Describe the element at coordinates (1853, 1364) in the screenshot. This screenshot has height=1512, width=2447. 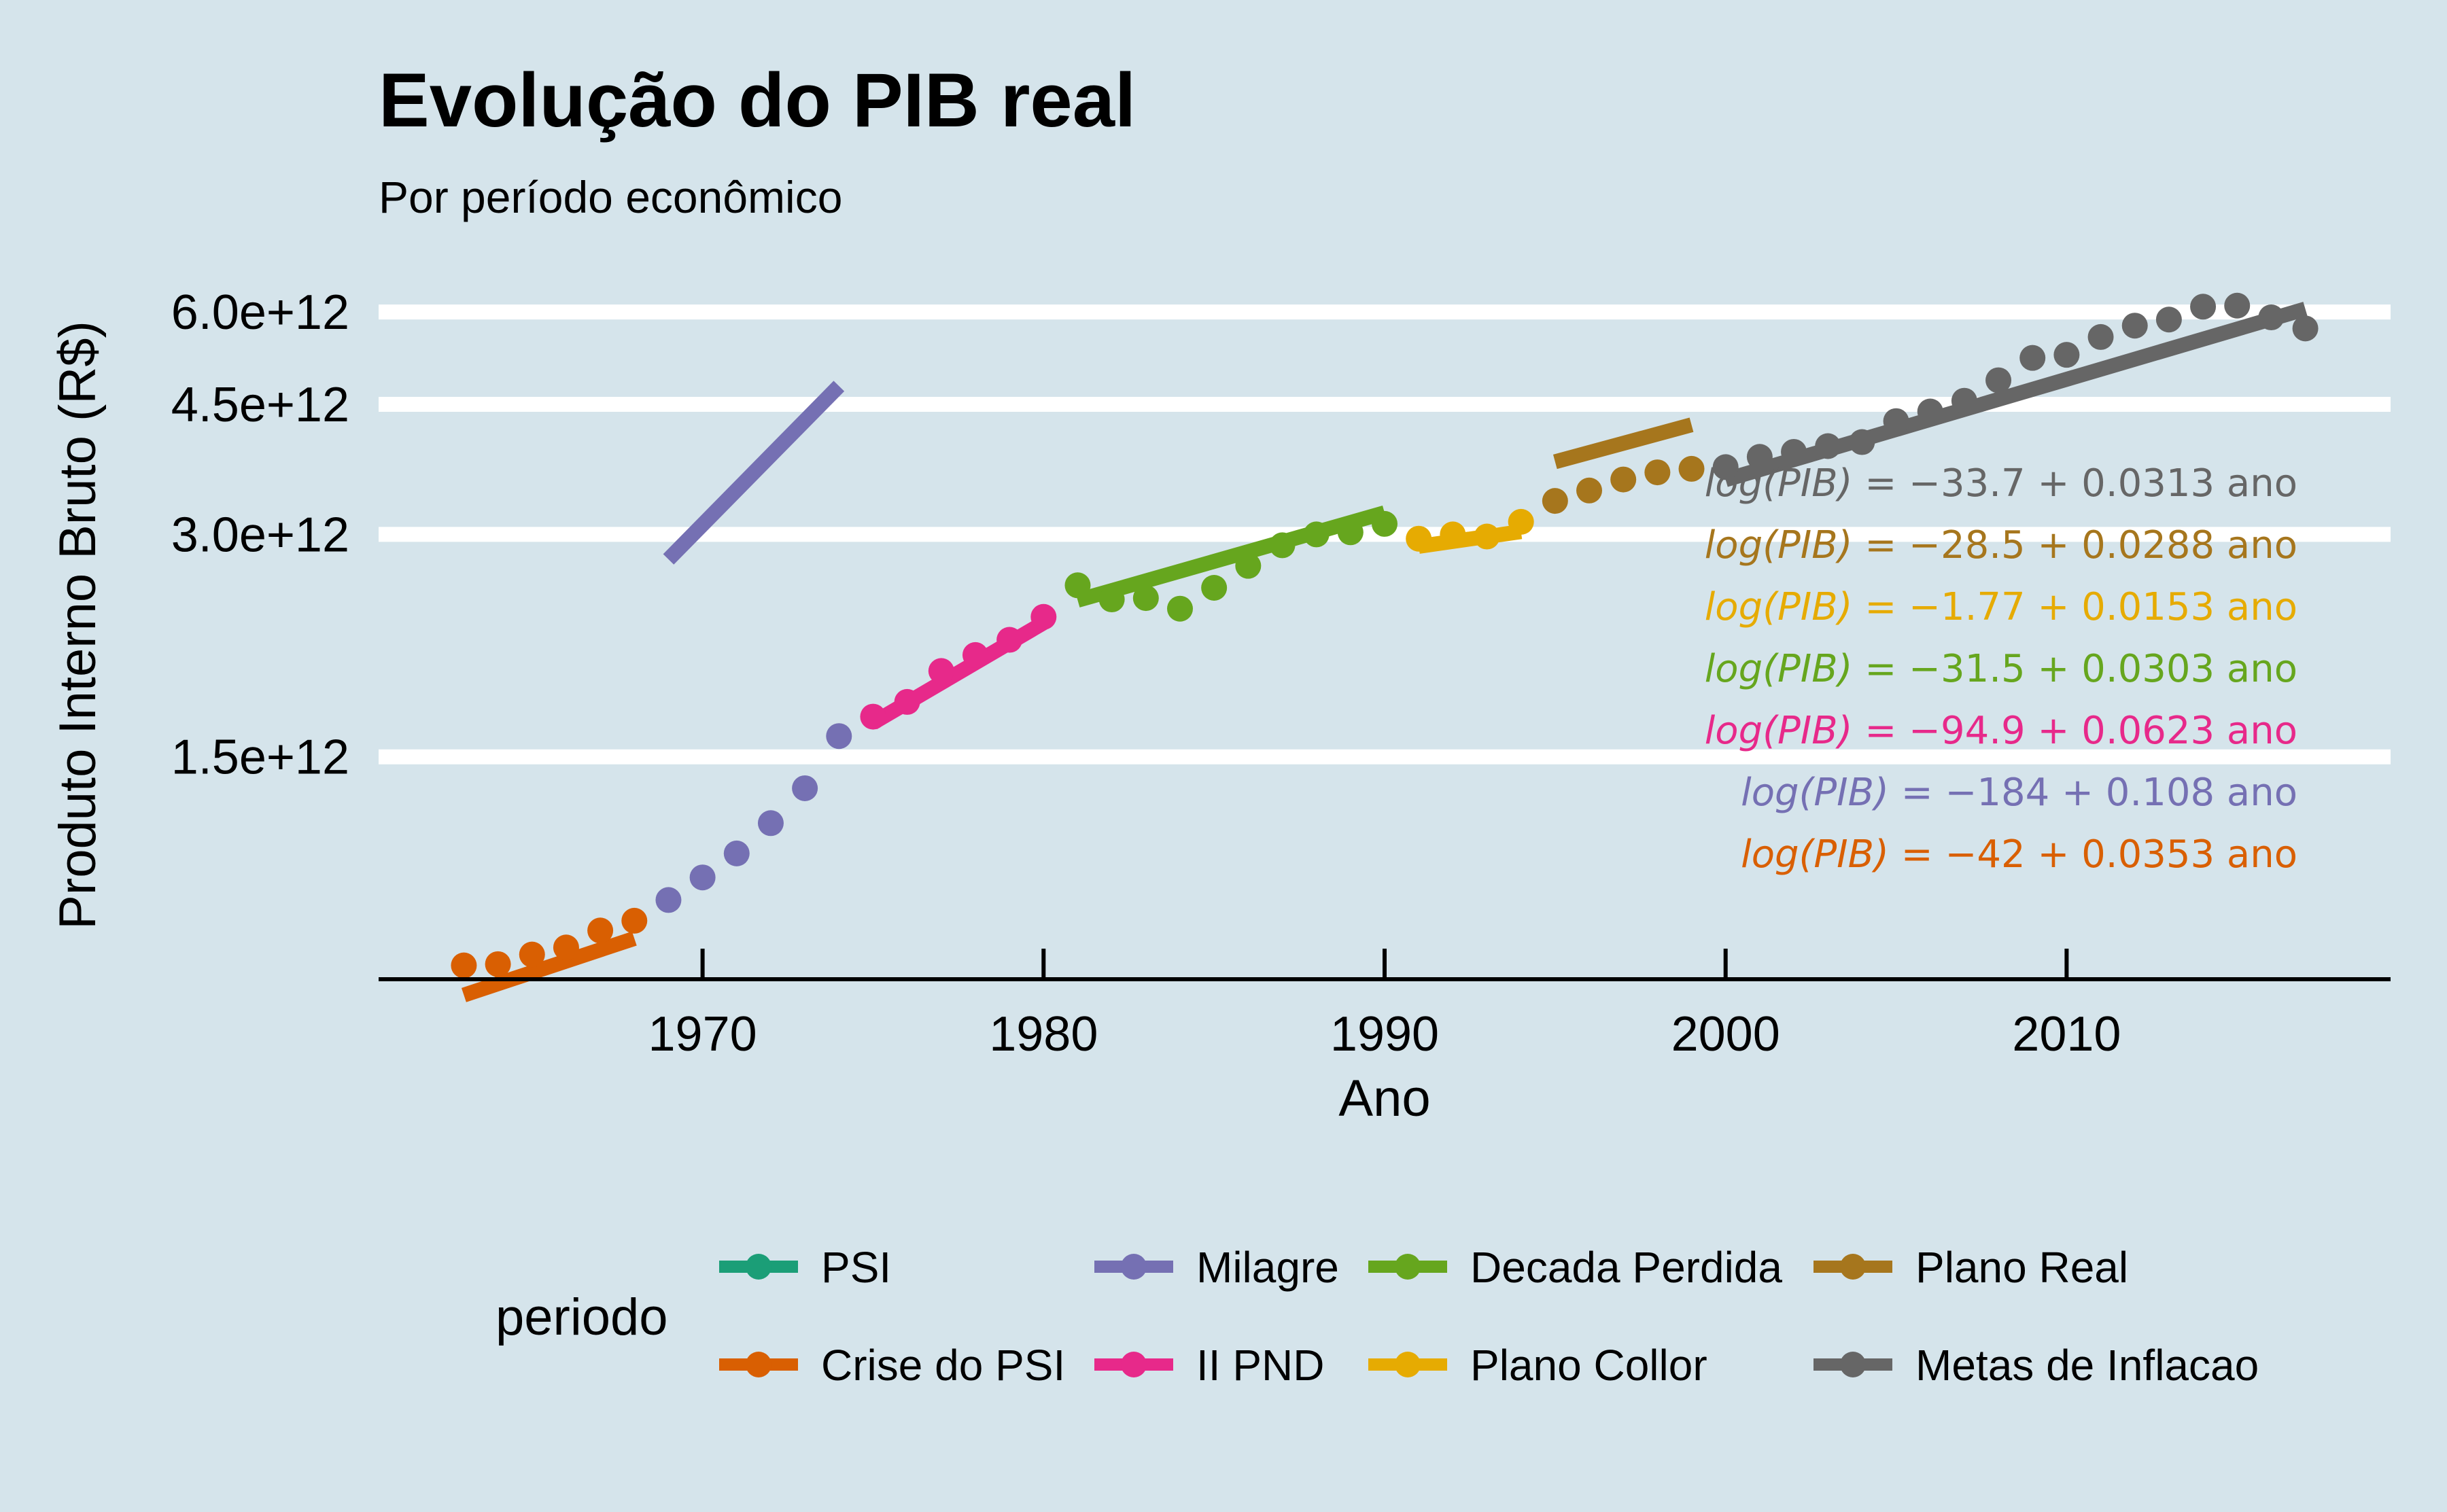
I see `legend-key-point-metas-de-inflacao` at that location.